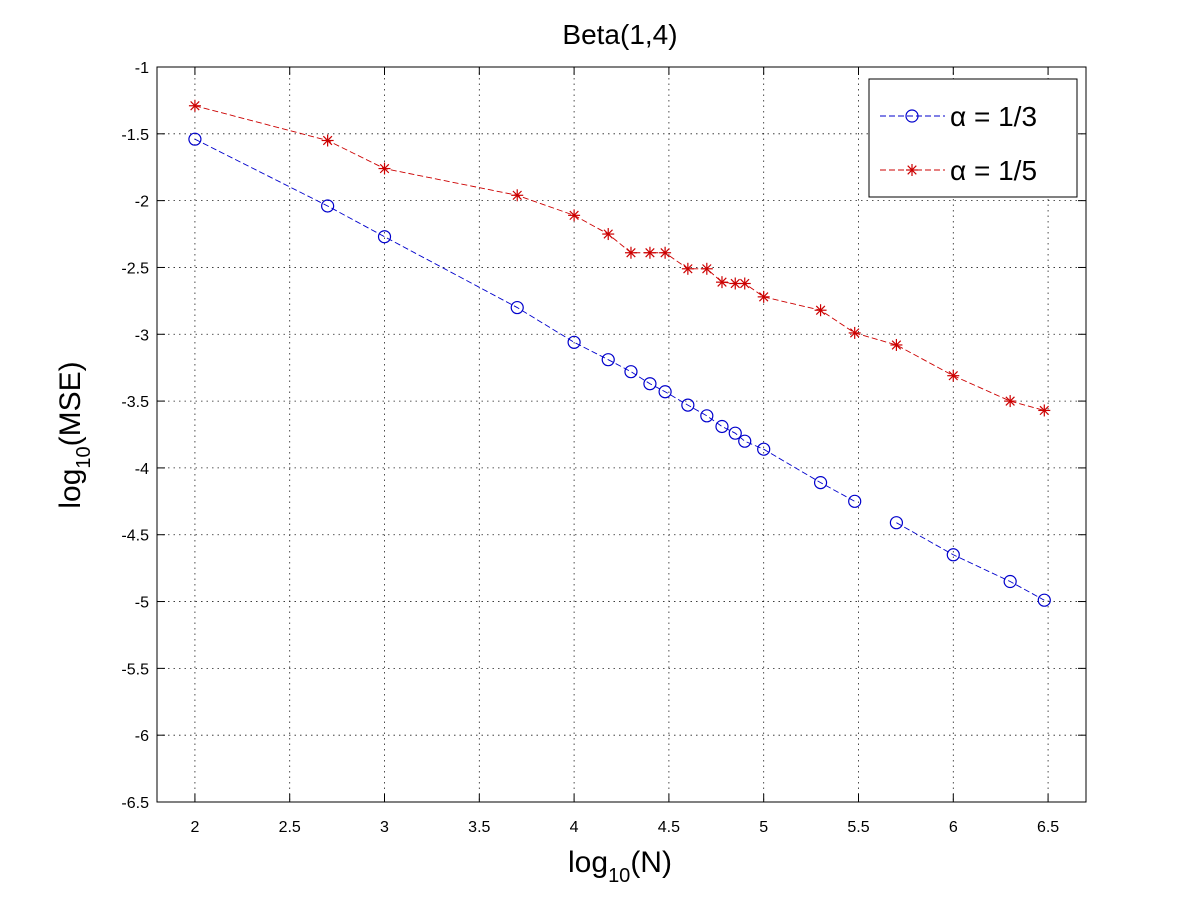 This screenshot has width=1200, height=900. Describe the element at coordinates (84, 457) in the screenshot. I see `y-axis-label-subscript: 10` at that location.